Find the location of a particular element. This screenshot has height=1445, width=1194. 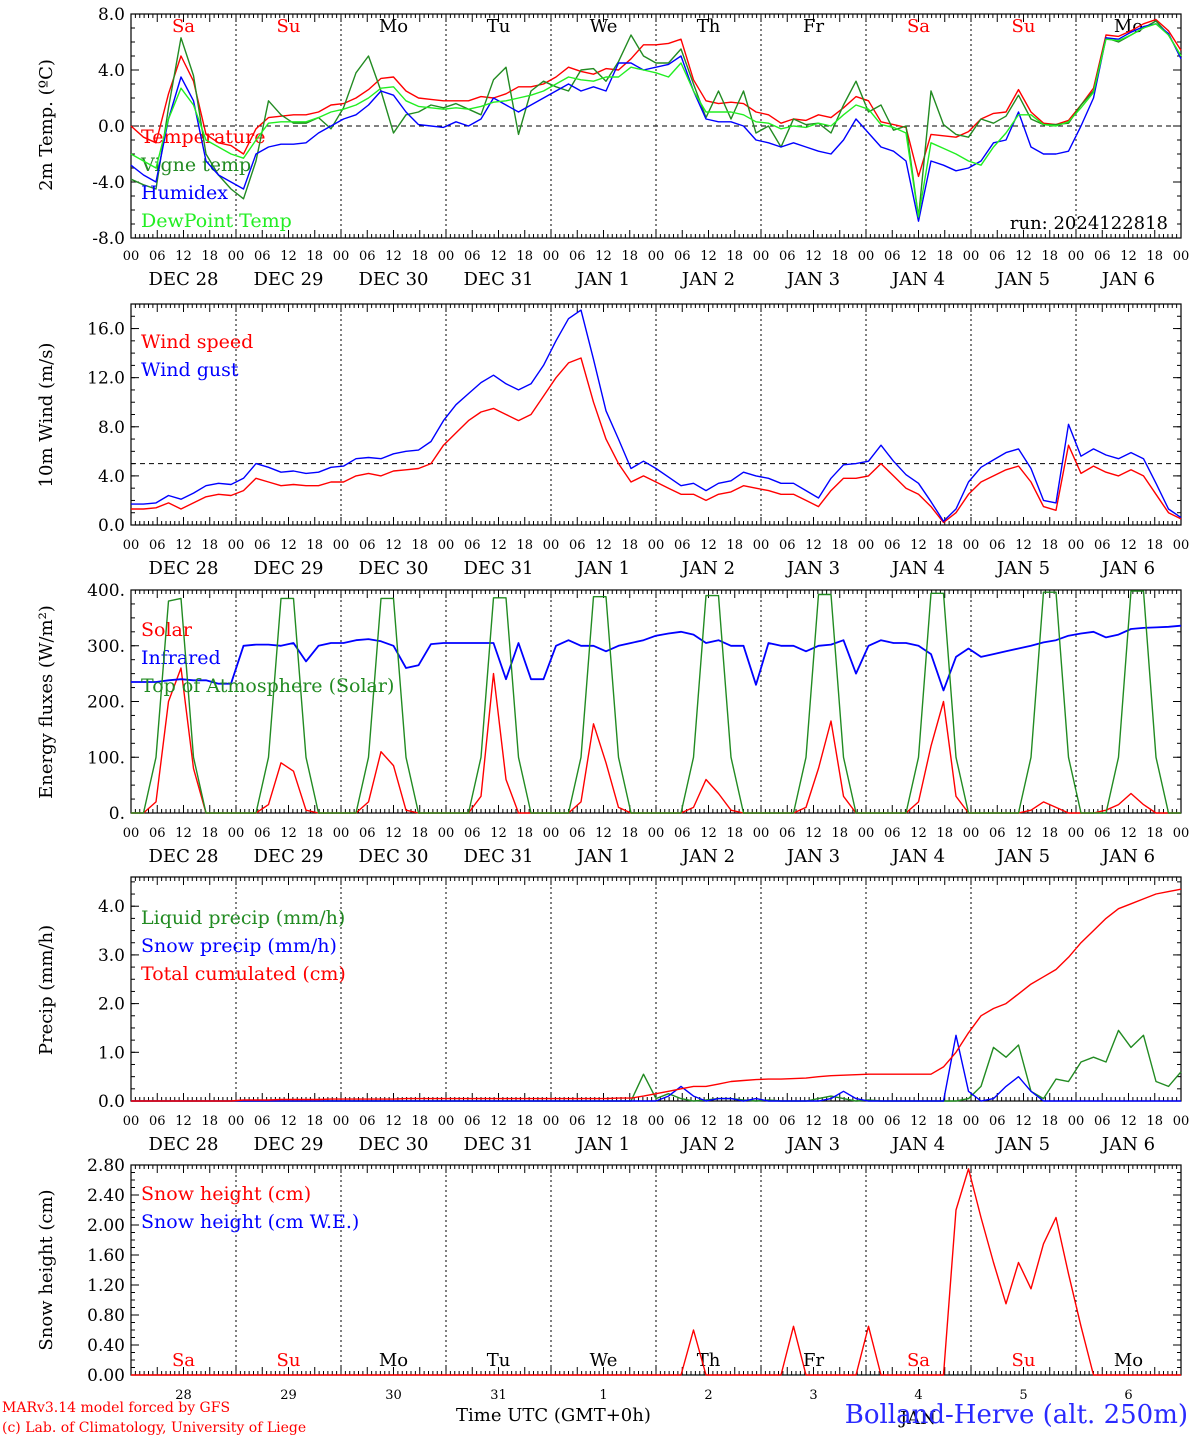

y-tick-label: -8.0 is located at coordinates (108, 239).